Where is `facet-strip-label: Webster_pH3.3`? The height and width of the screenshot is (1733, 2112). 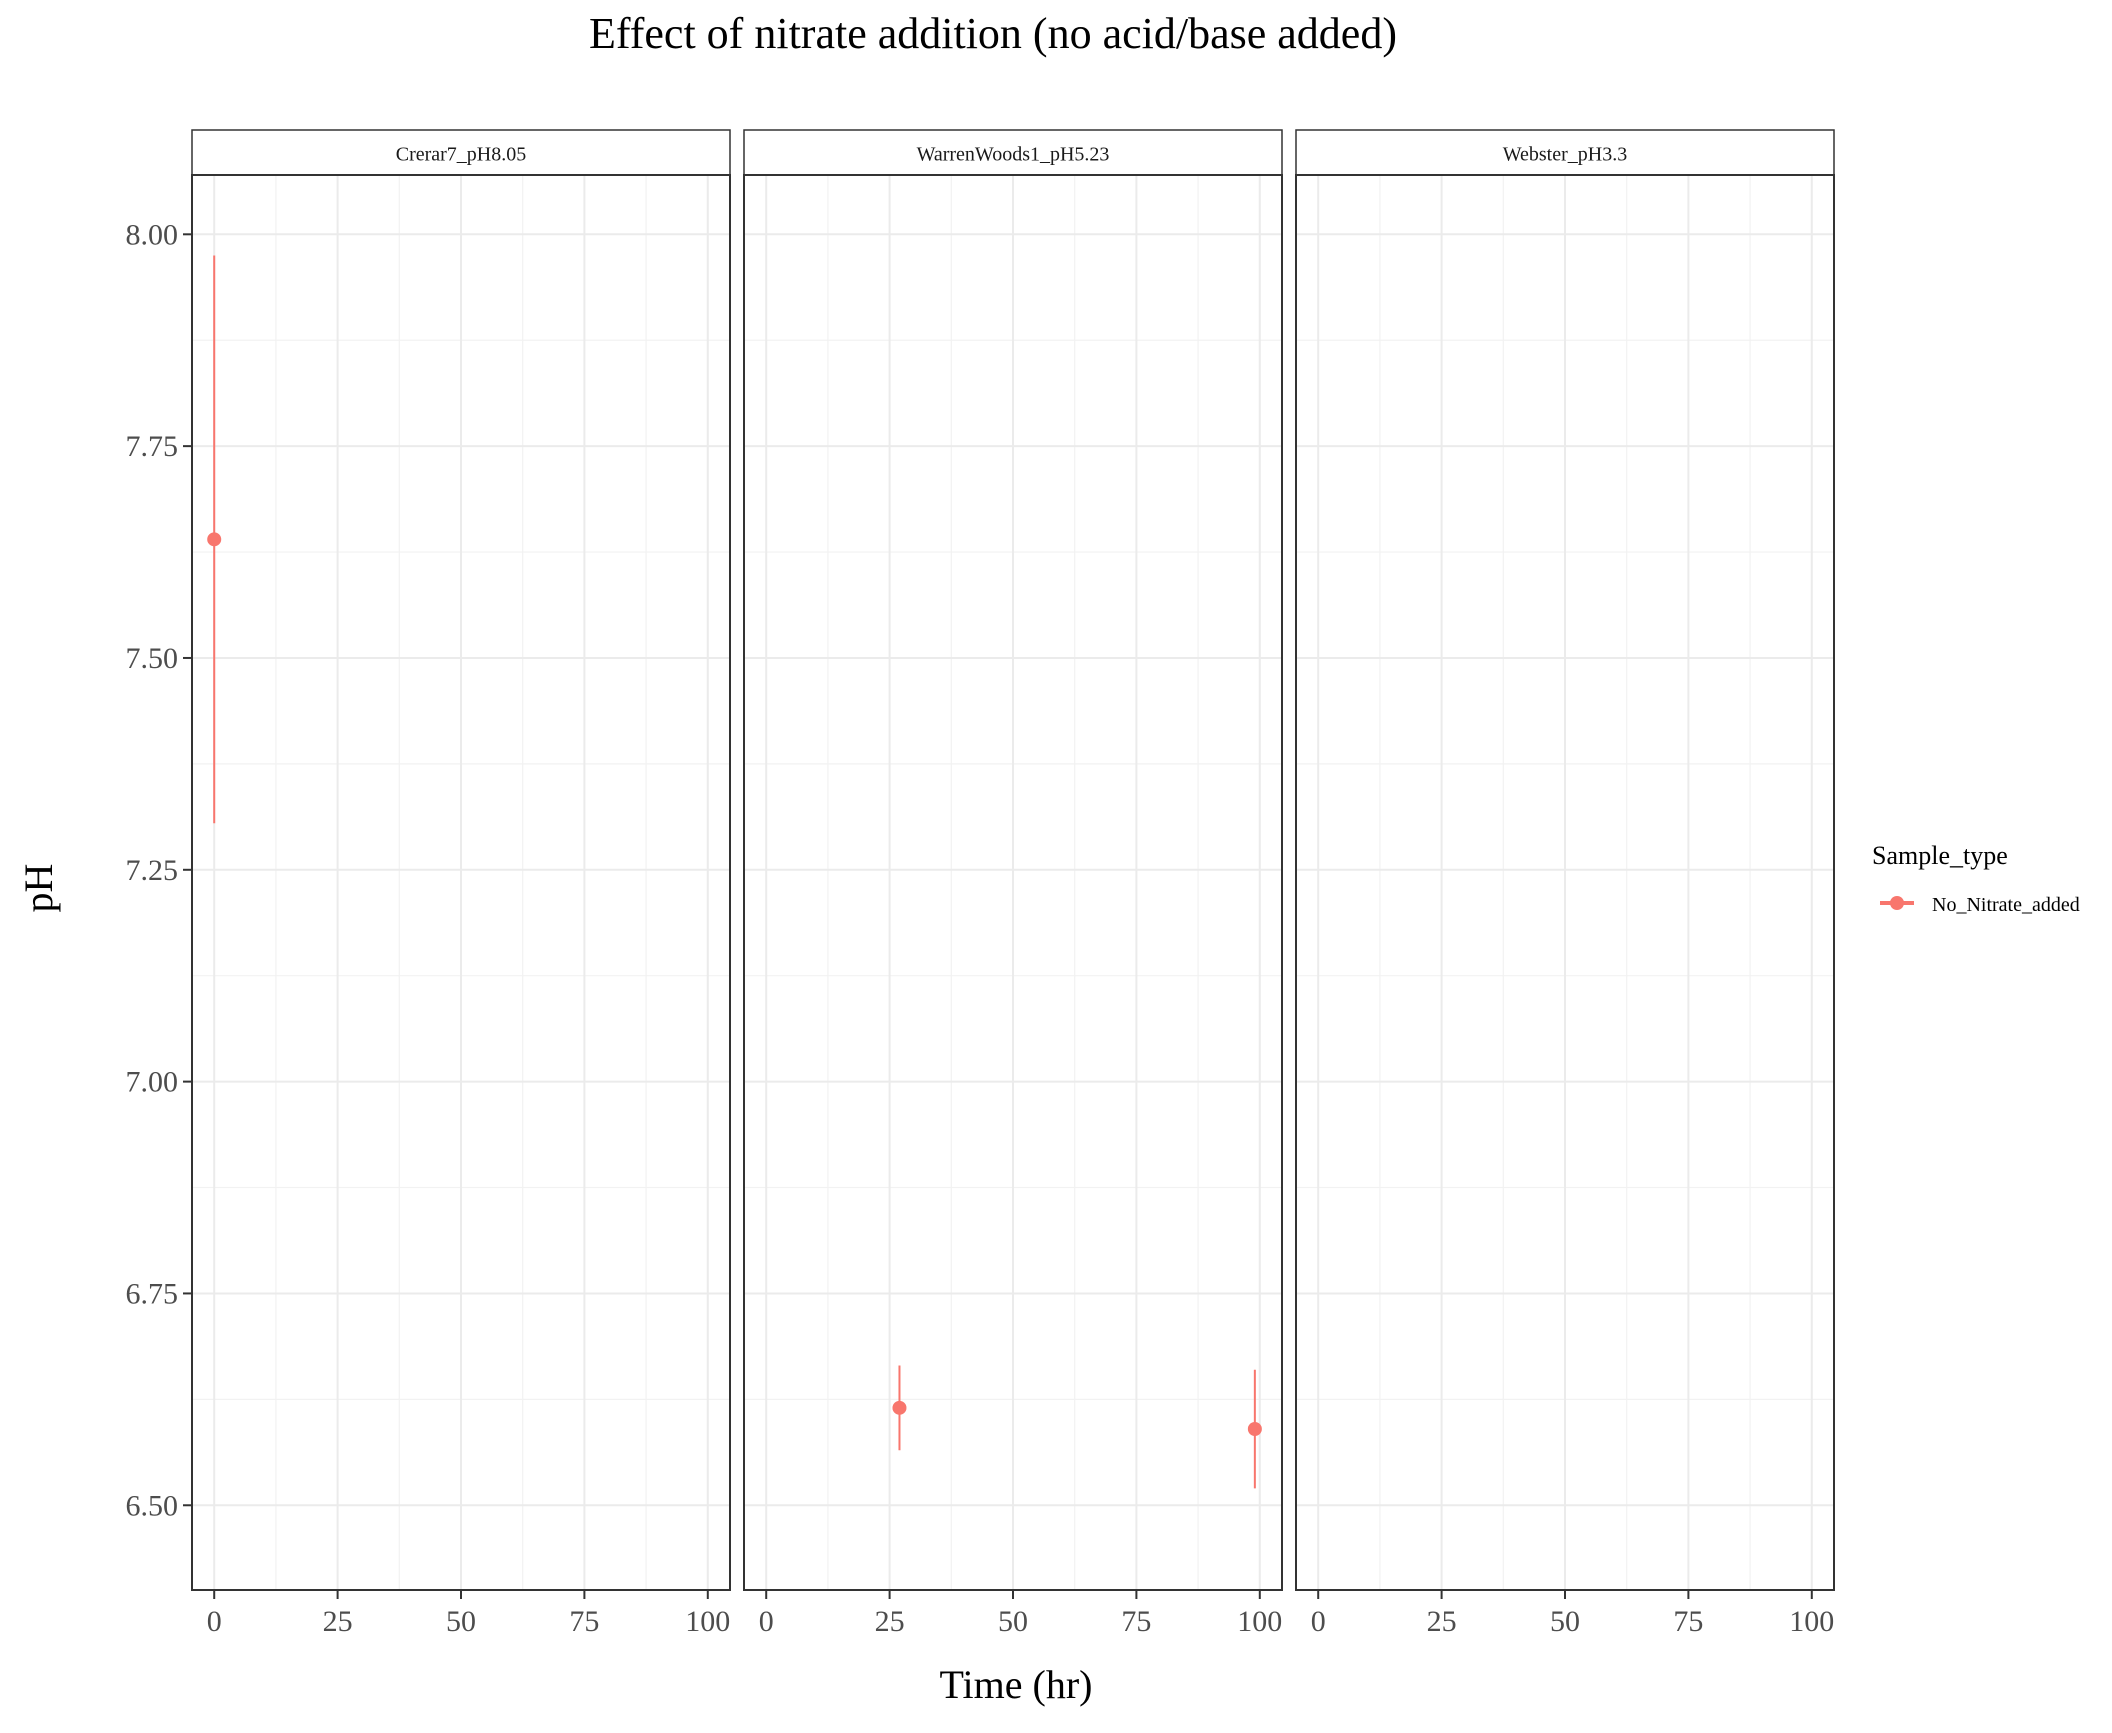
facet-strip-label: Webster_pH3.3 is located at coordinates (1565, 155).